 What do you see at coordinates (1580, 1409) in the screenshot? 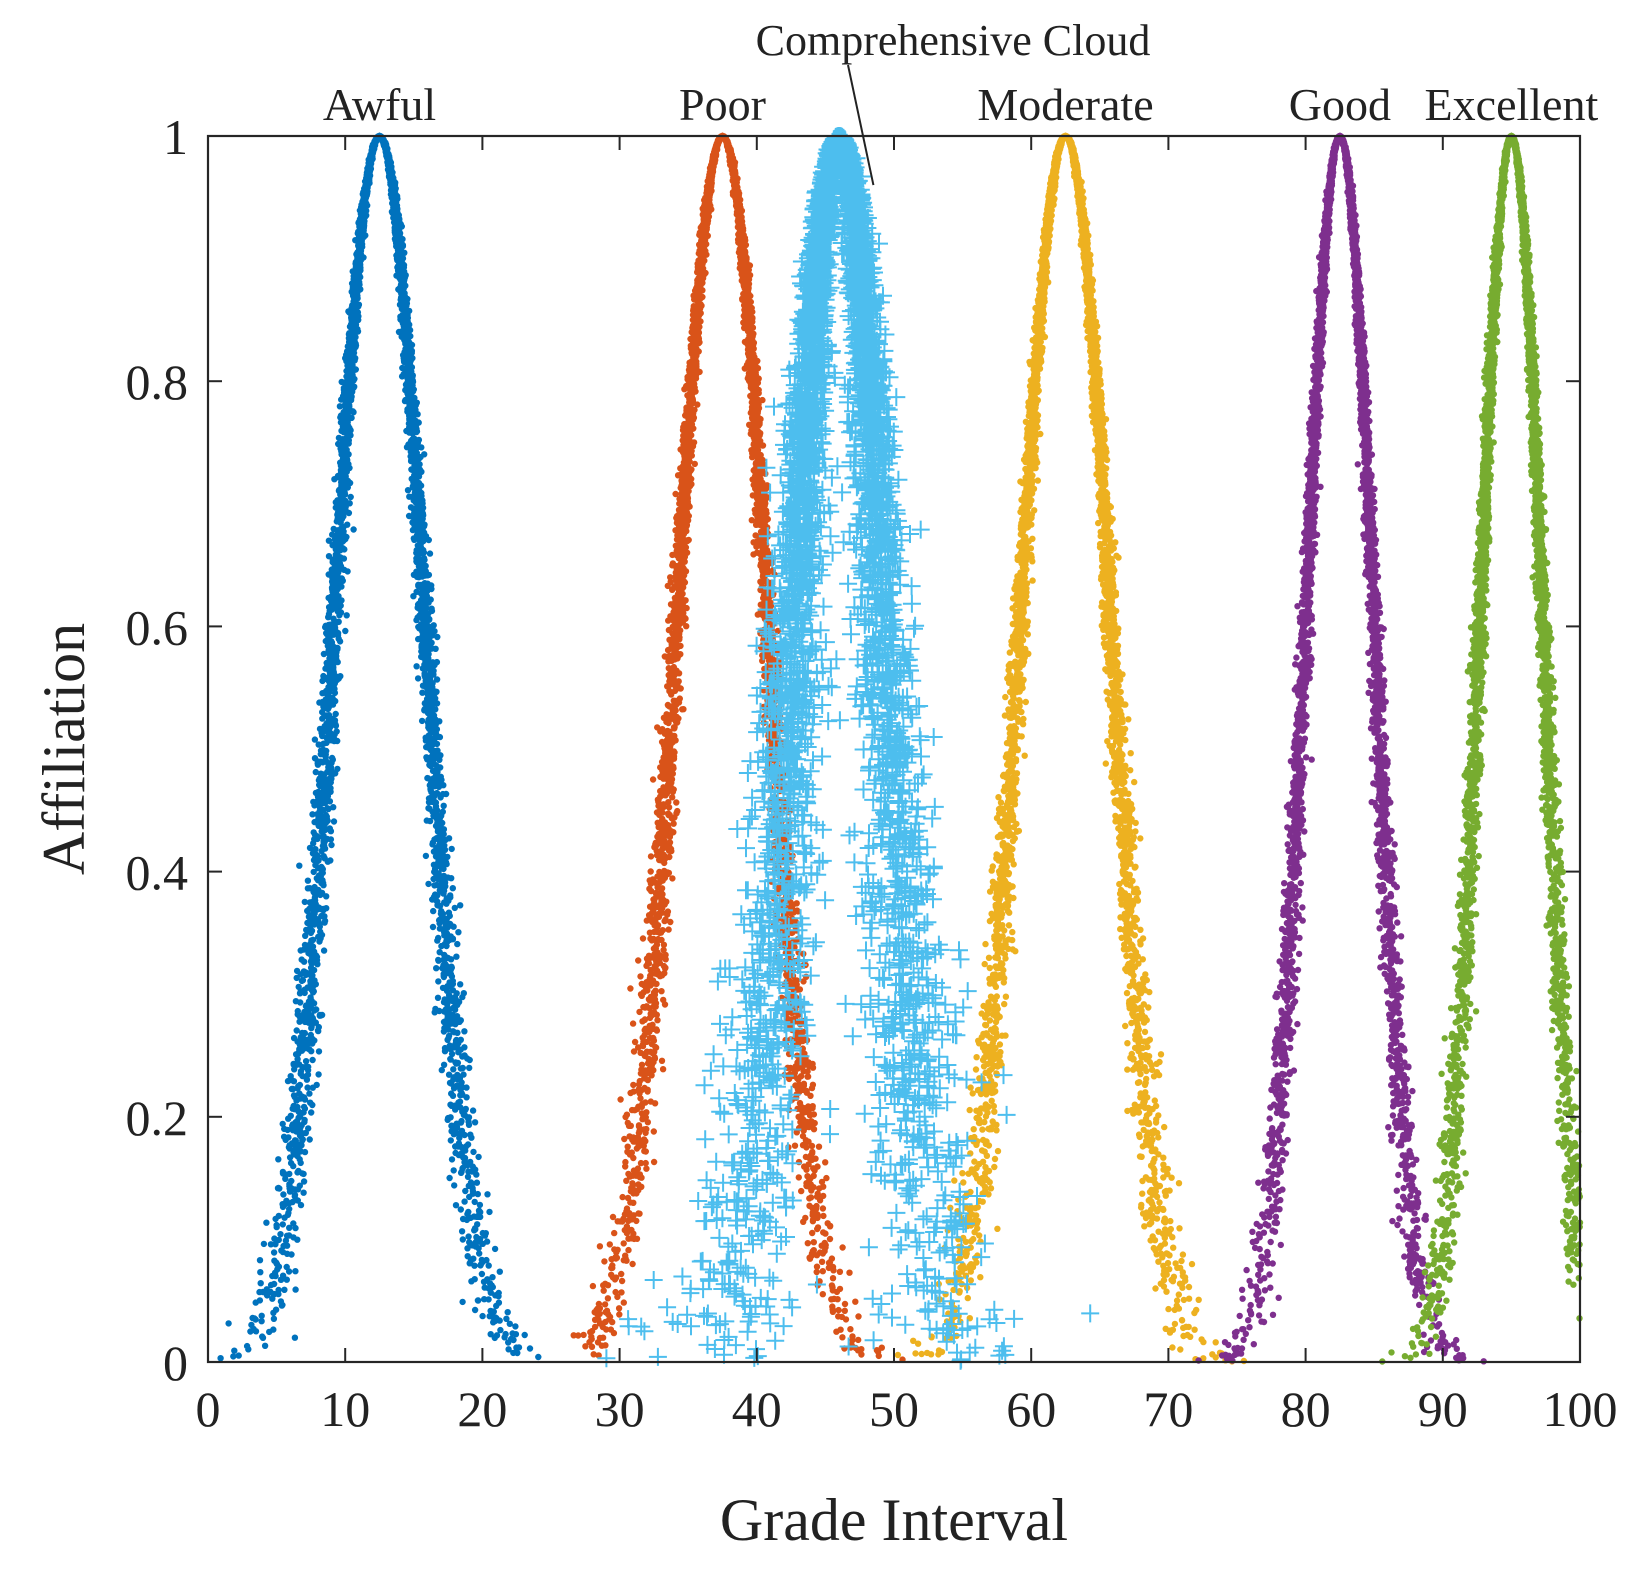
I see `x-tick-label: 100` at bounding box center [1580, 1409].